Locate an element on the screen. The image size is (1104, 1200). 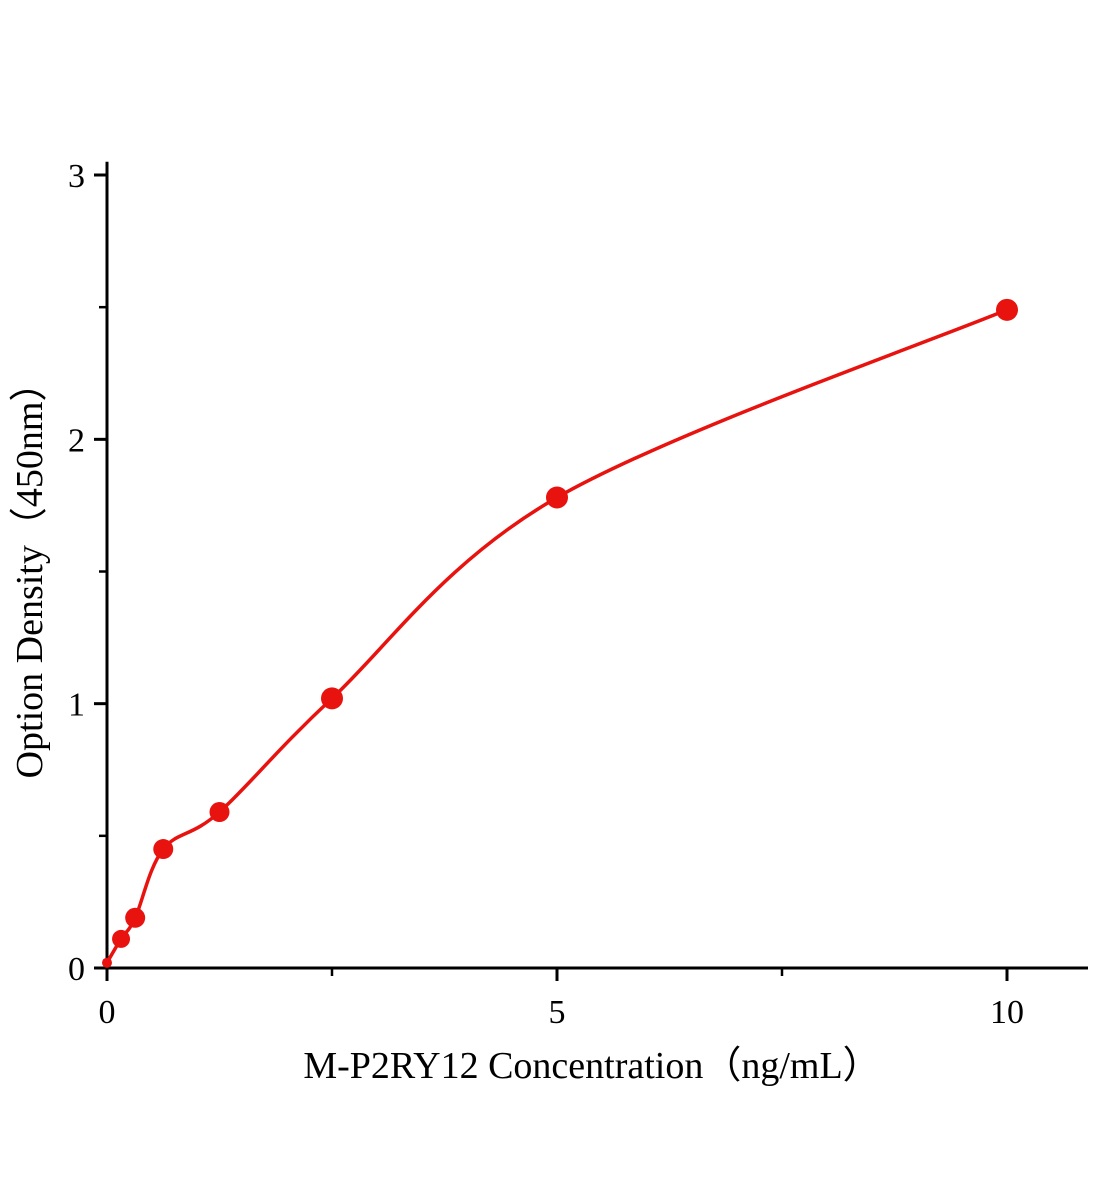
x-axis-title: M-P2RY12 Concentration（ng/mL） is located at coordinates (591, 1066).